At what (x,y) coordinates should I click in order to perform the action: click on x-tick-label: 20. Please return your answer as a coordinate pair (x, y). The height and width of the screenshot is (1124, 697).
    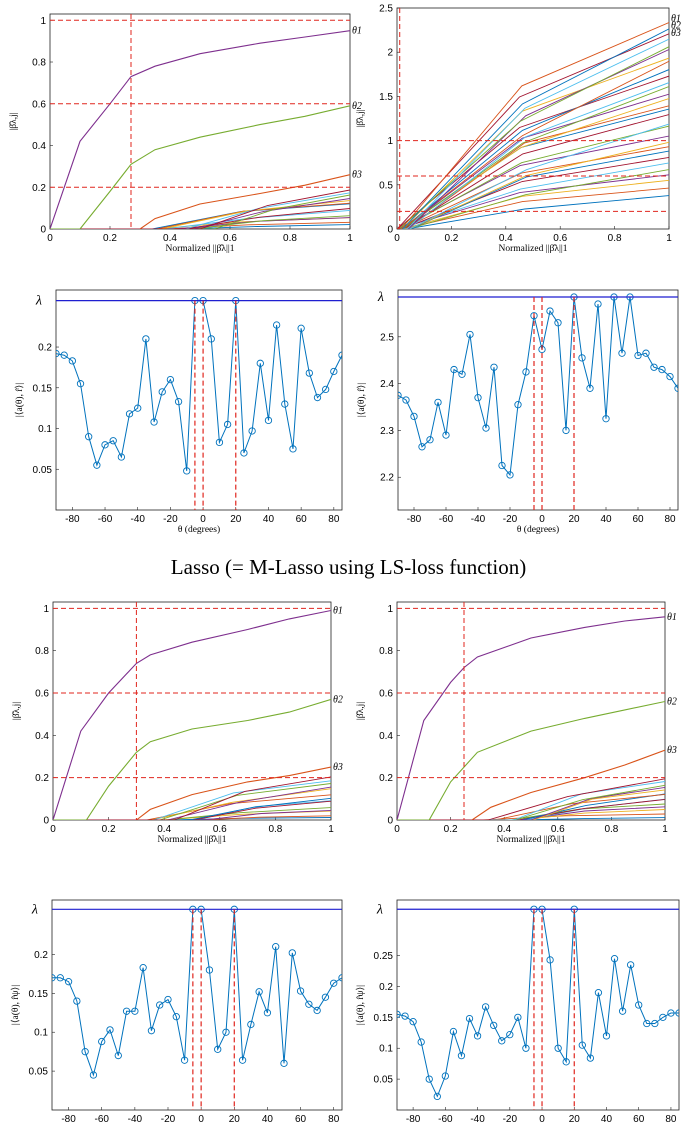
    Looking at the image, I should click on (574, 519).